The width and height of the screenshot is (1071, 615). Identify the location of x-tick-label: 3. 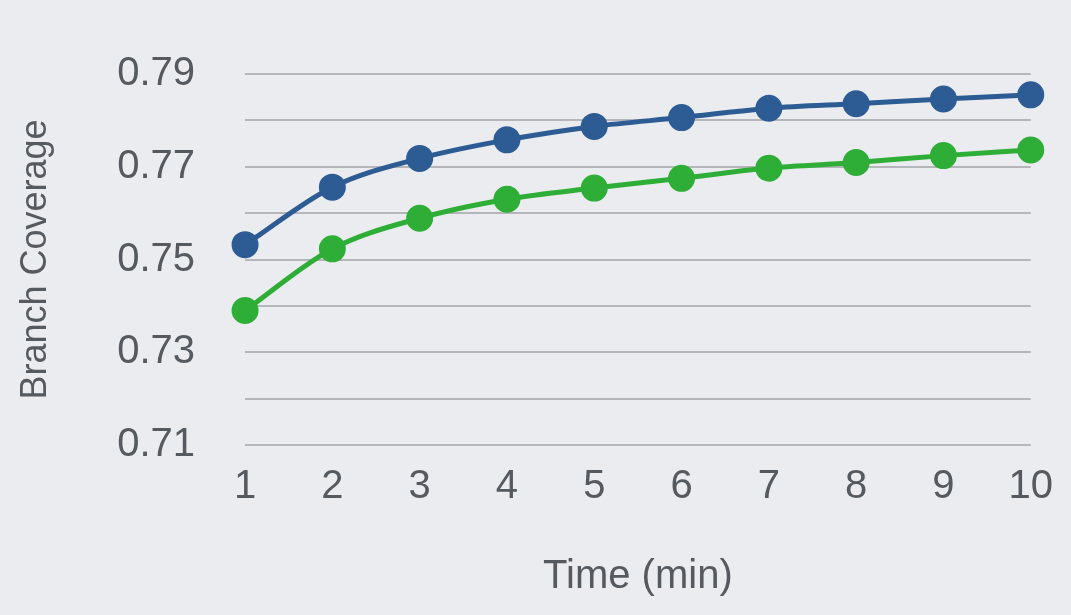
(419, 484).